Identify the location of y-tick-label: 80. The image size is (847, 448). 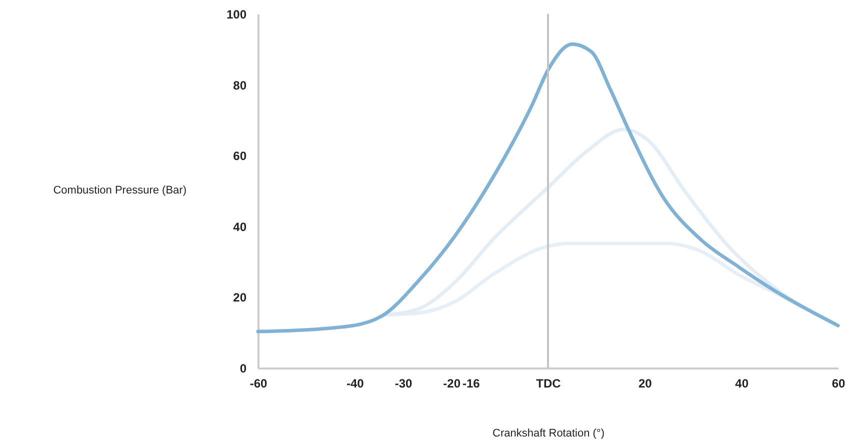
(240, 85).